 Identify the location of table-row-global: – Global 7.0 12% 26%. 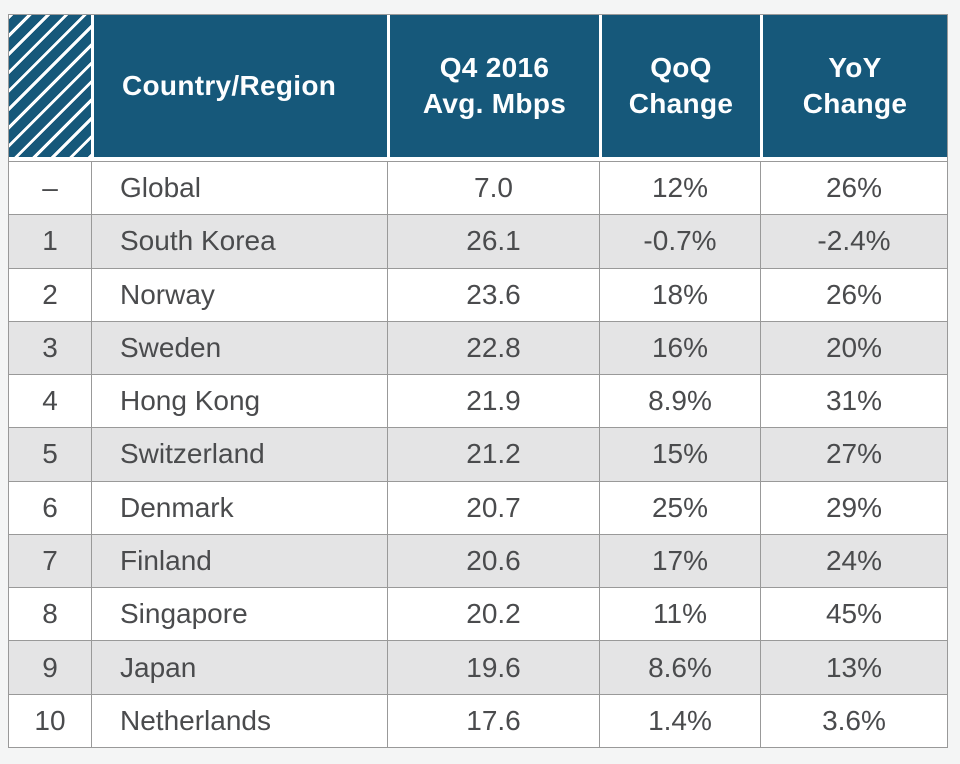
(478, 188).